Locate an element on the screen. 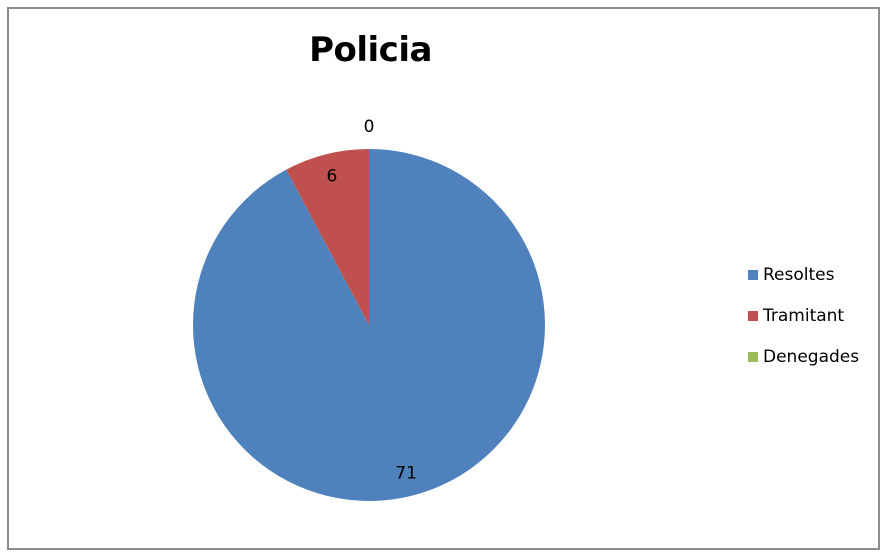  data-label-denegades: 0 is located at coordinates (369, 127).